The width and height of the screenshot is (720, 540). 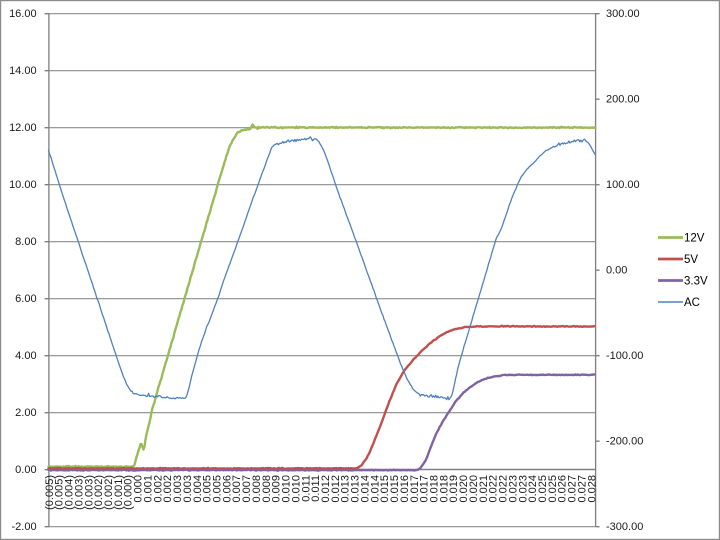 I want to click on svg-text: 0.028, so click(x=592, y=489).